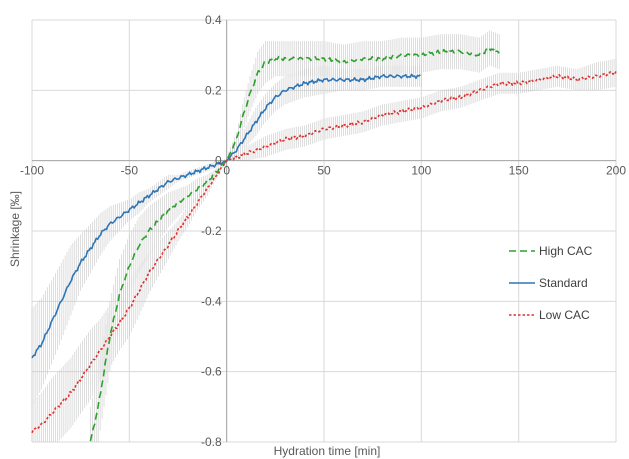 The image size is (629, 459). What do you see at coordinates (566, 251) in the screenshot?
I see `legend-label: High CAC` at bounding box center [566, 251].